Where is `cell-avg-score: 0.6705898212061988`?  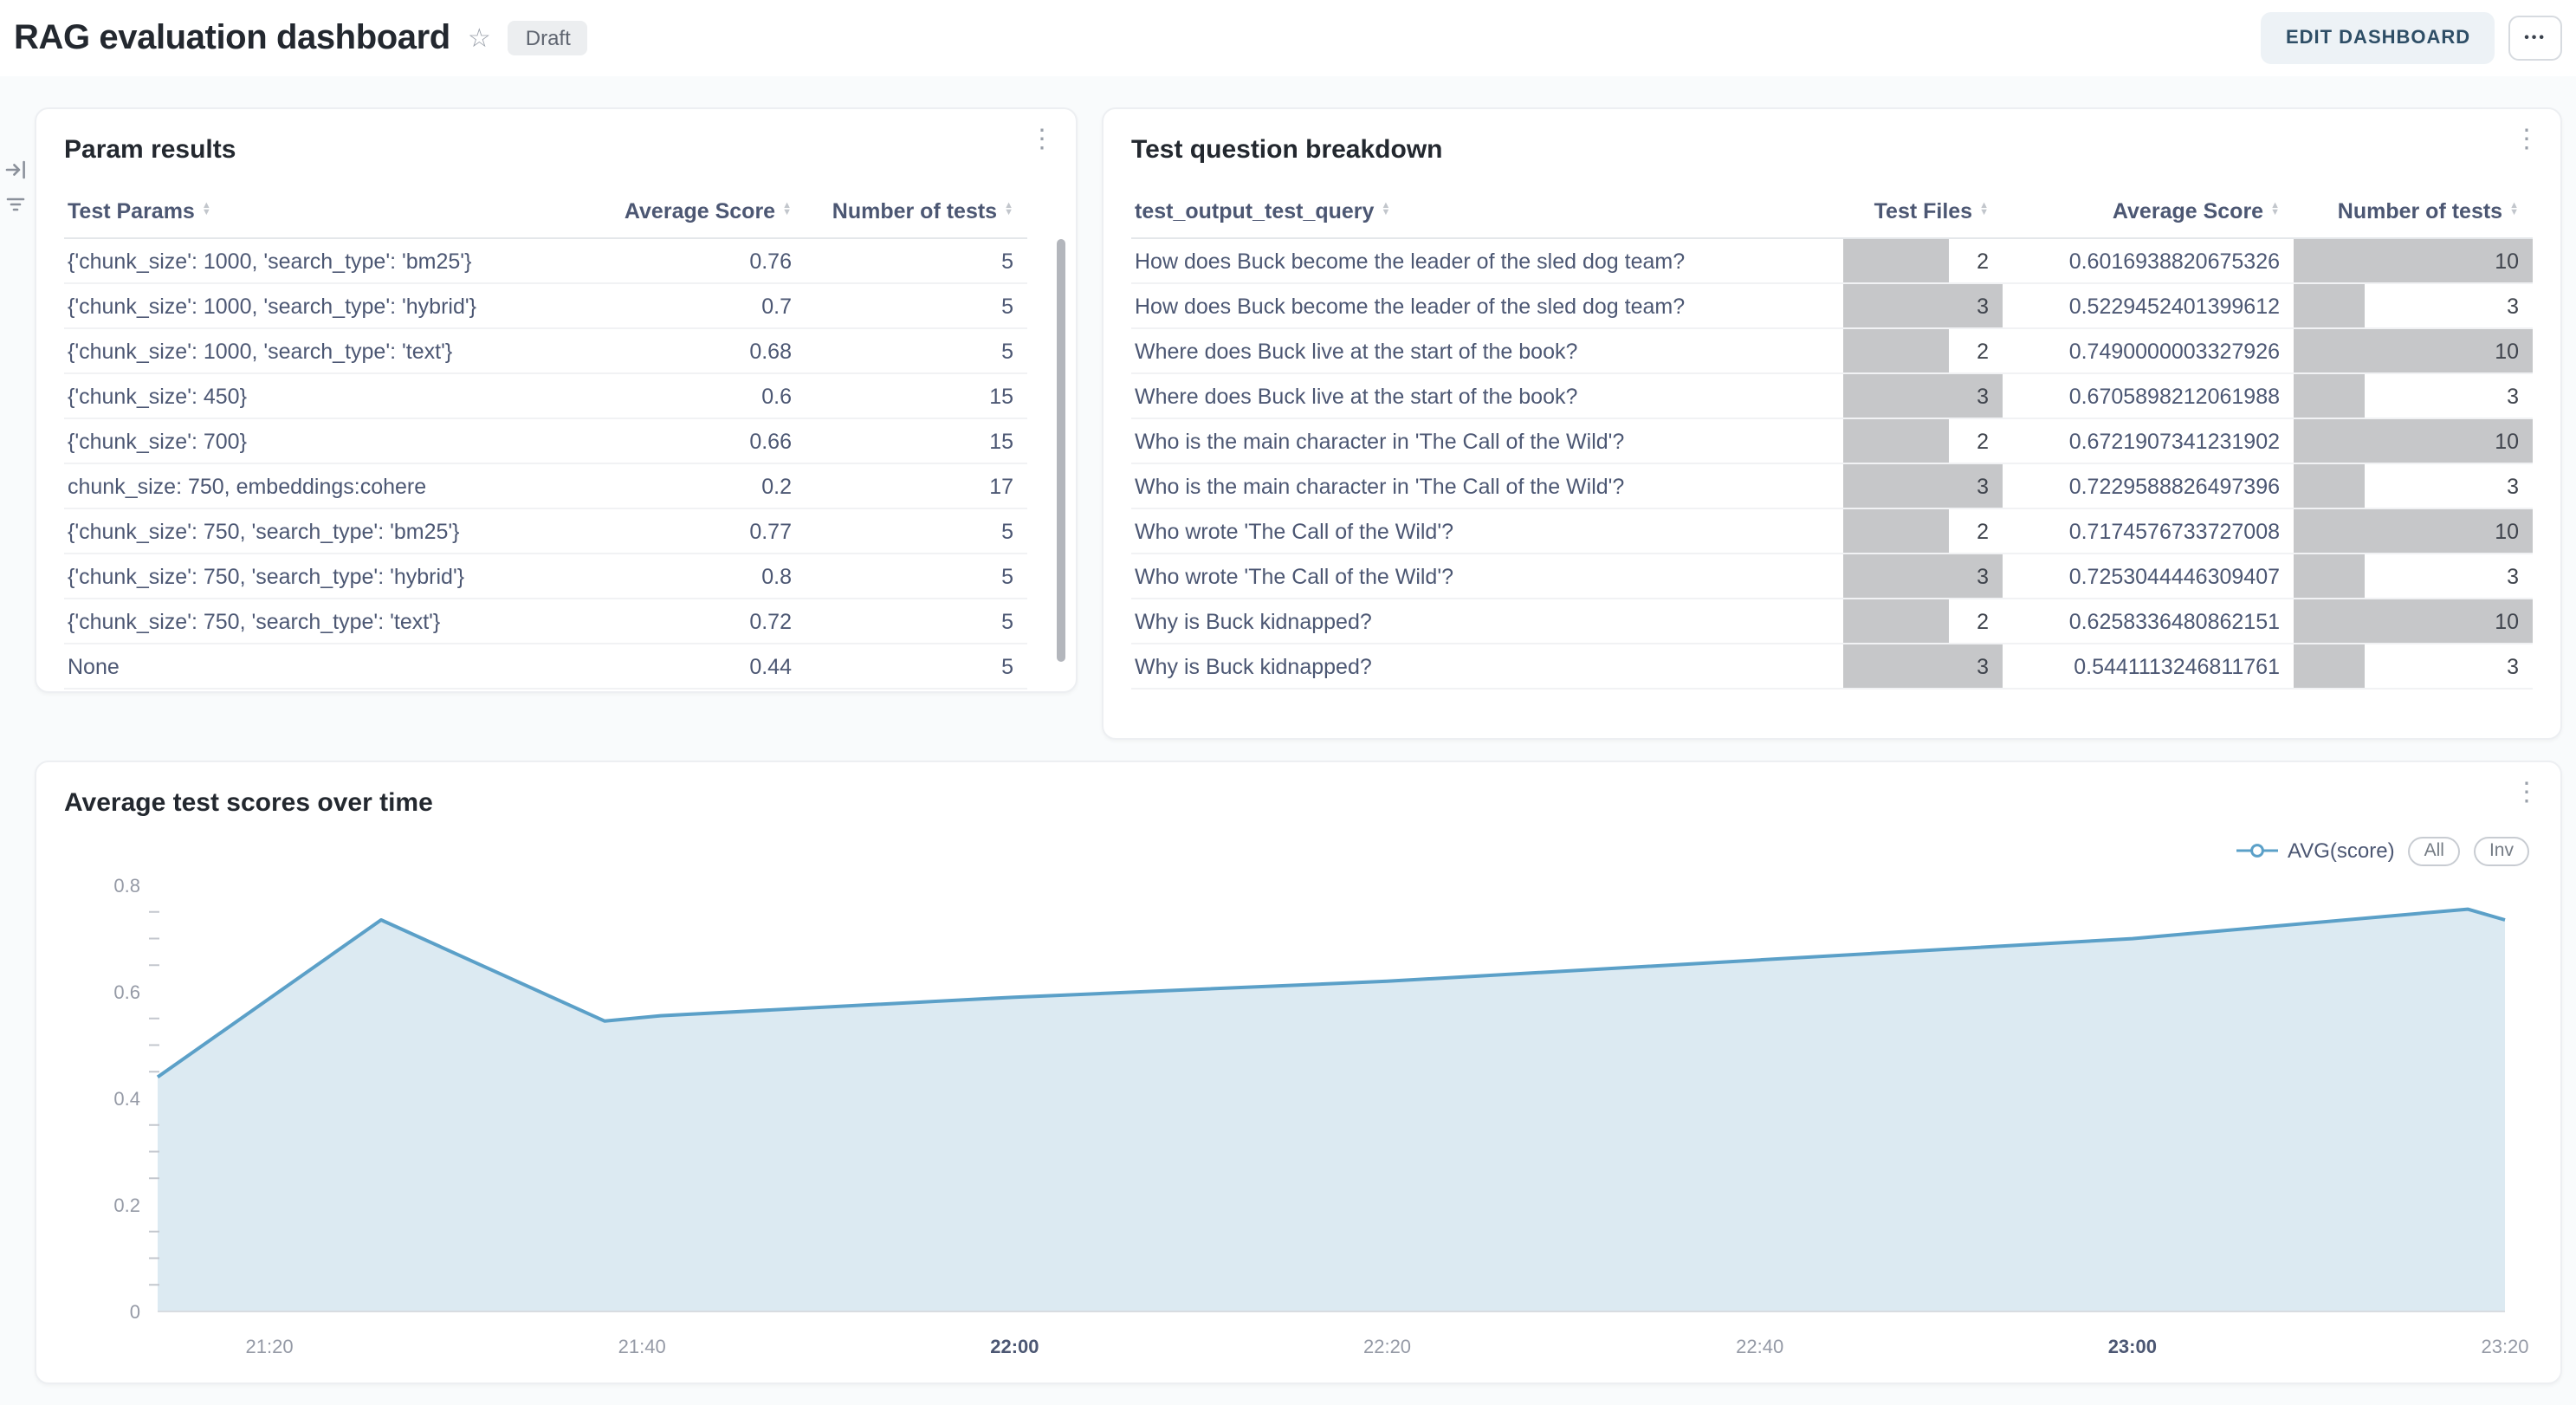 cell-avg-score: 0.6705898212061988 is located at coordinates (2174, 396).